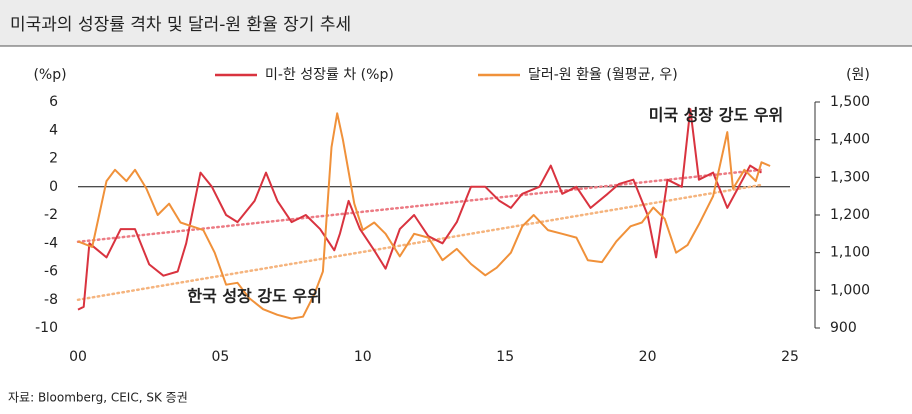 The height and width of the screenshot is (414, 912). Describe the element at coordinates (456, 23) in the screenshot. I see `title-bar` at that location.